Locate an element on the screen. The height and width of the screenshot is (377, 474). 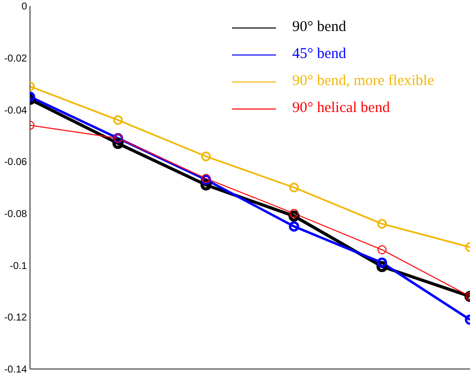
y-tick-label: 0 is located at coordinates (24, 7).